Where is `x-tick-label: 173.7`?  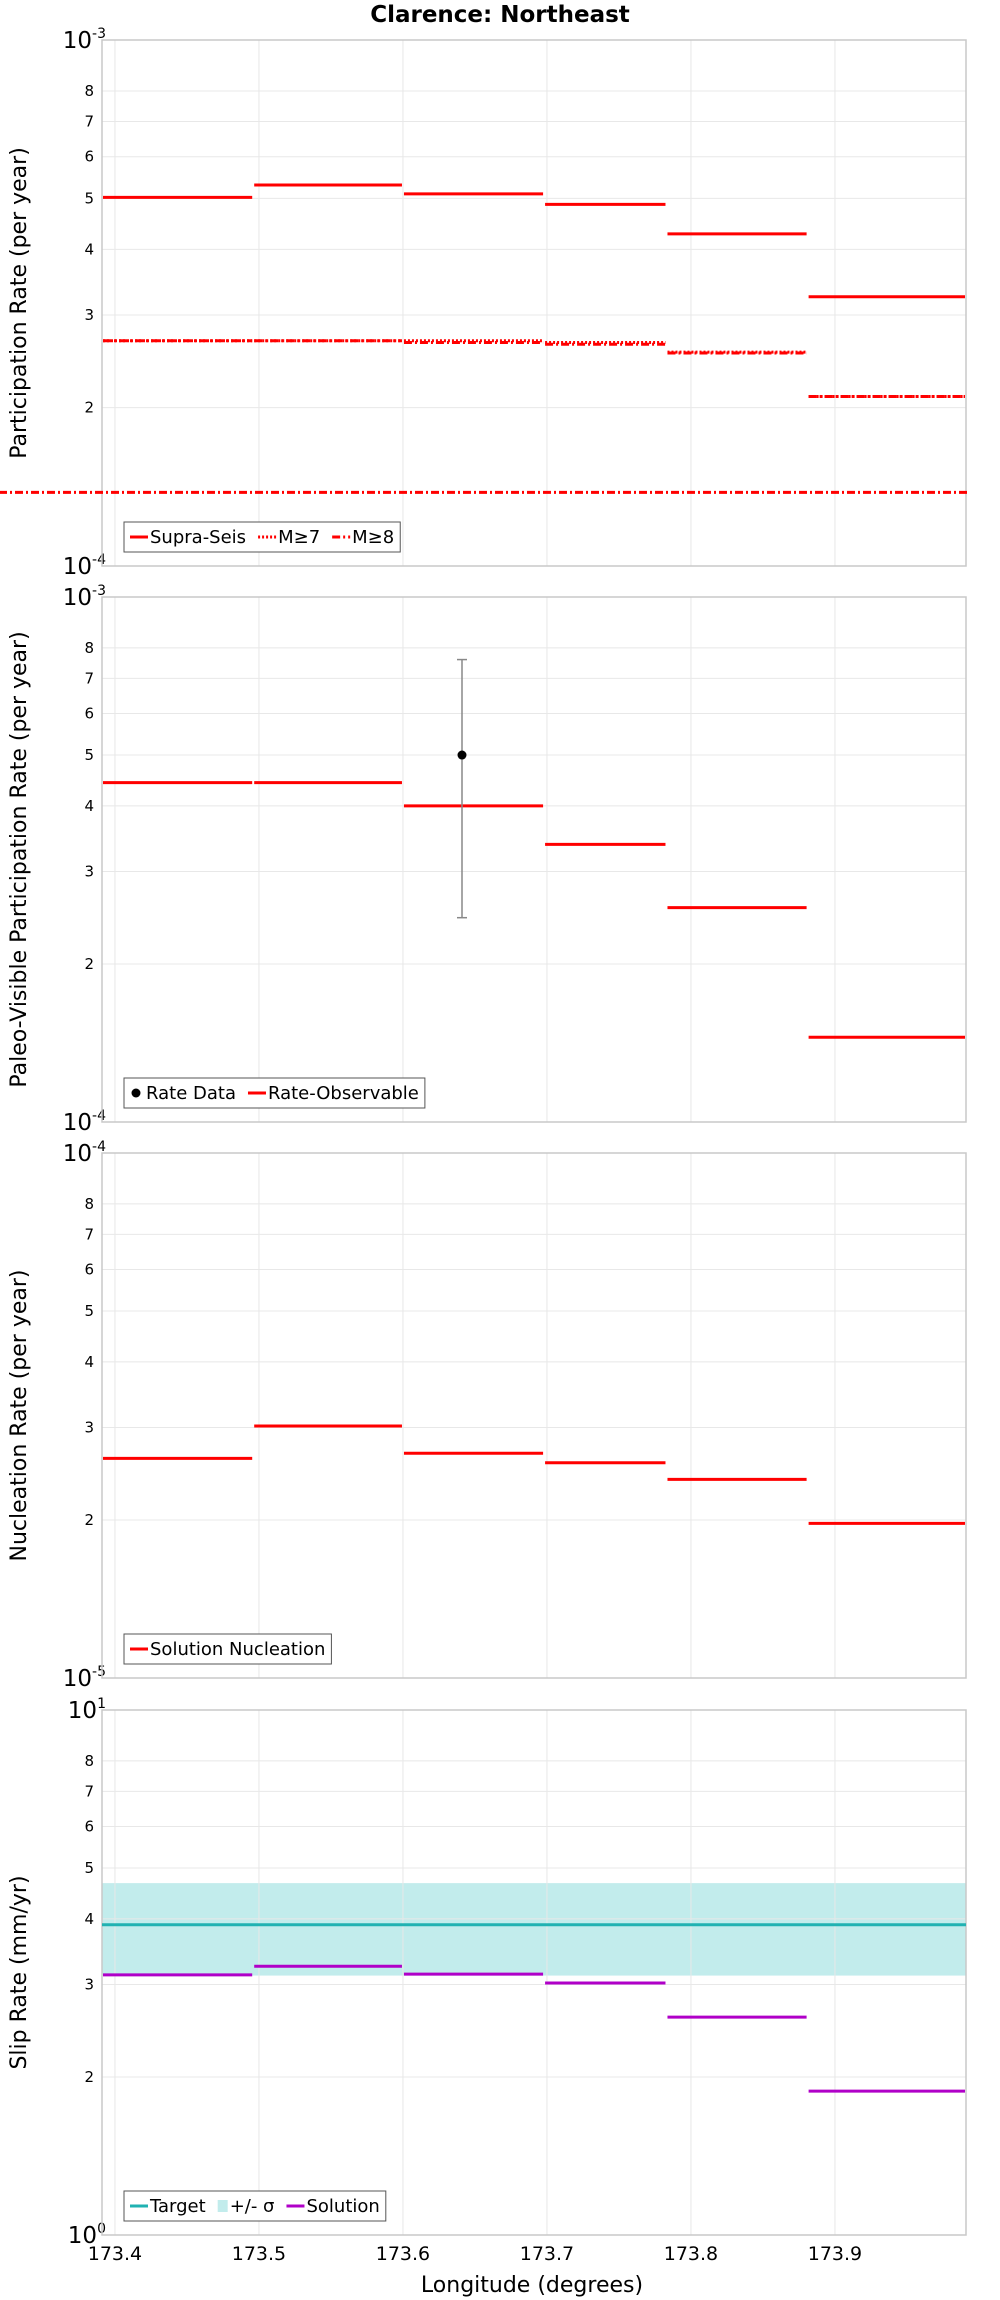 x-tick-label: 173.7 is located at coordinates (547, 2254).